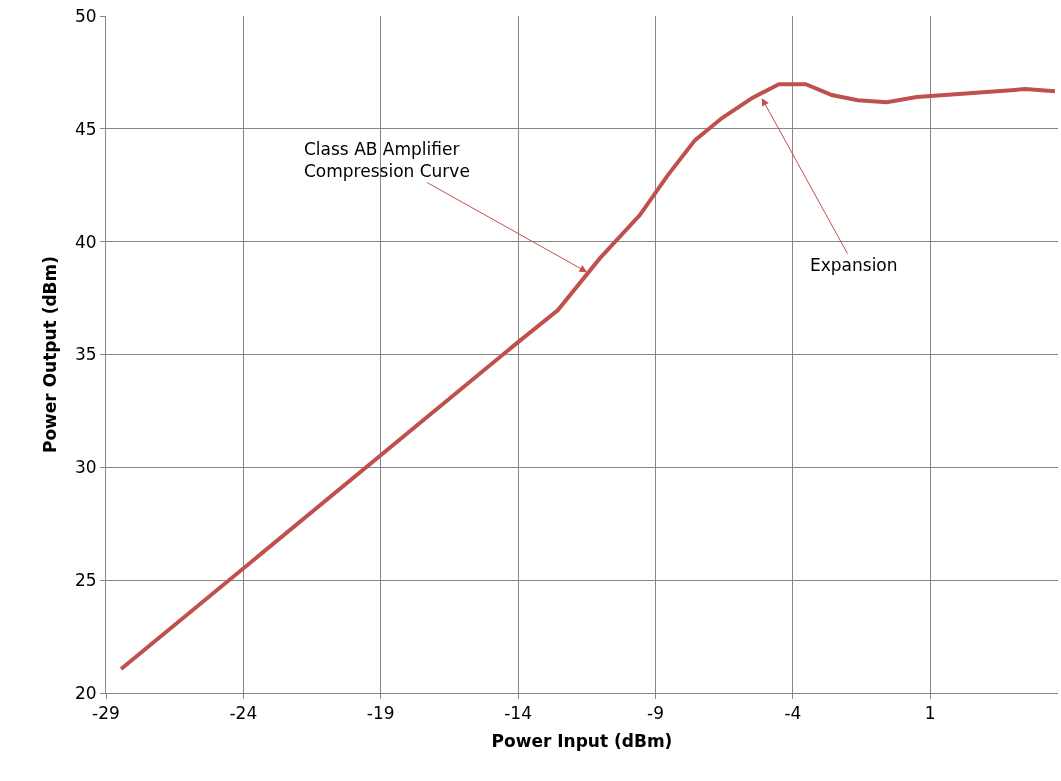 The width and height of the screenshot is (1061, 781). What do you see at coordinates (930, 713) in the screenshot?
I see `x-tick-label: 1` at bounding box center [930, 713].